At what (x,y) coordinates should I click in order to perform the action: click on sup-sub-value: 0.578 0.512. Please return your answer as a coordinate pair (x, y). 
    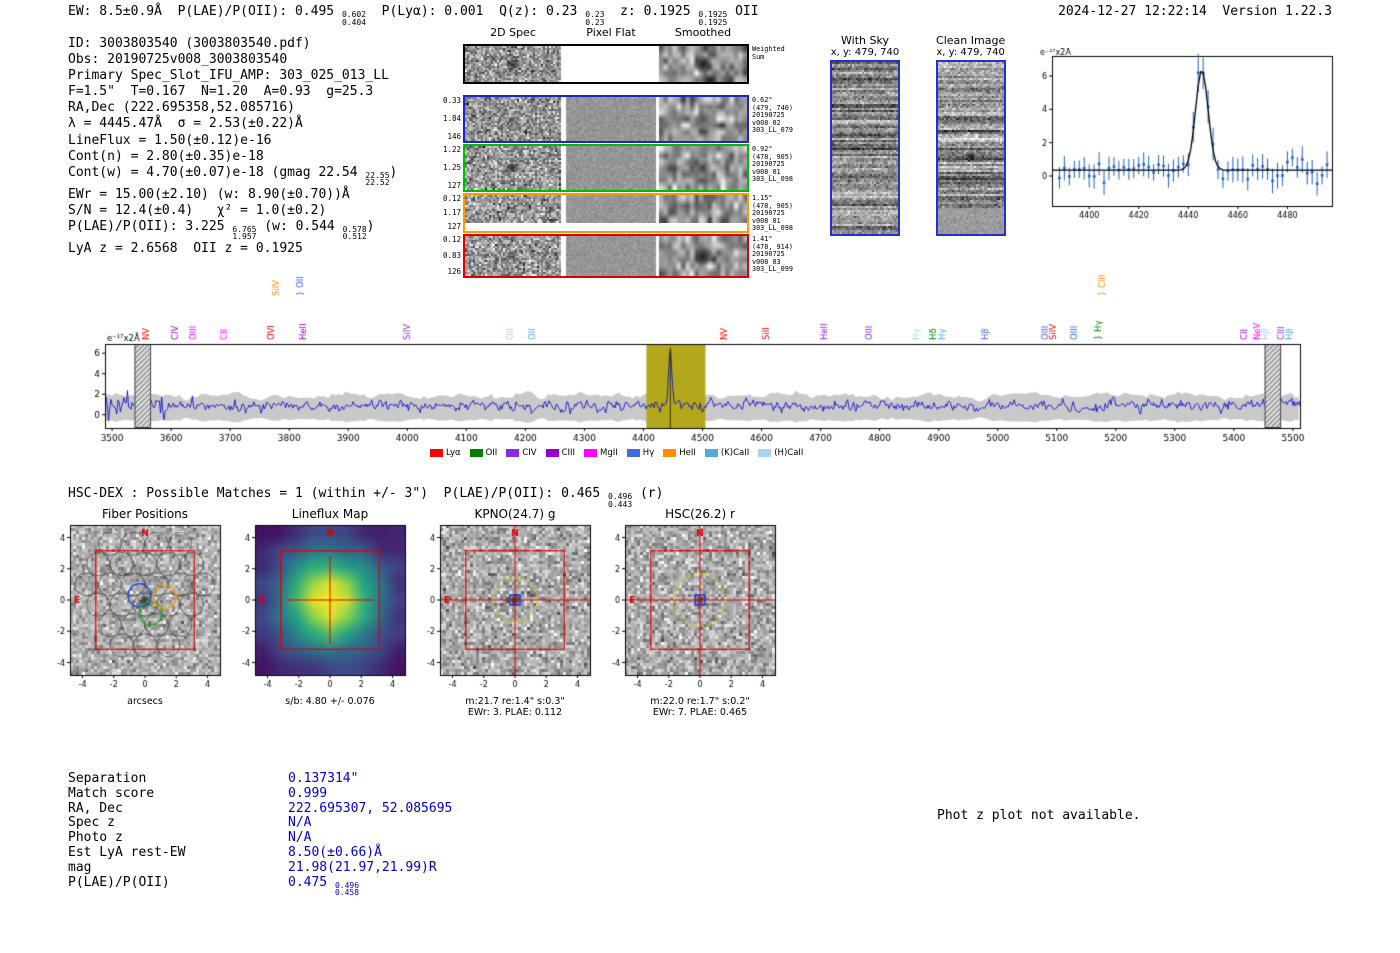
    Looking at the image, I should click on (355, 233).